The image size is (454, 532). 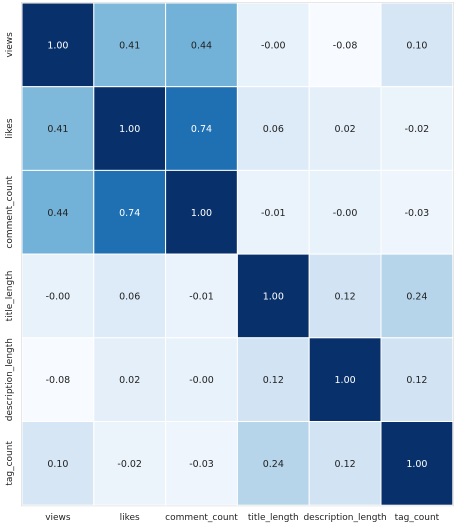 I want to click on heatmap-cell-views-title_length, so click(x=273, y=45).